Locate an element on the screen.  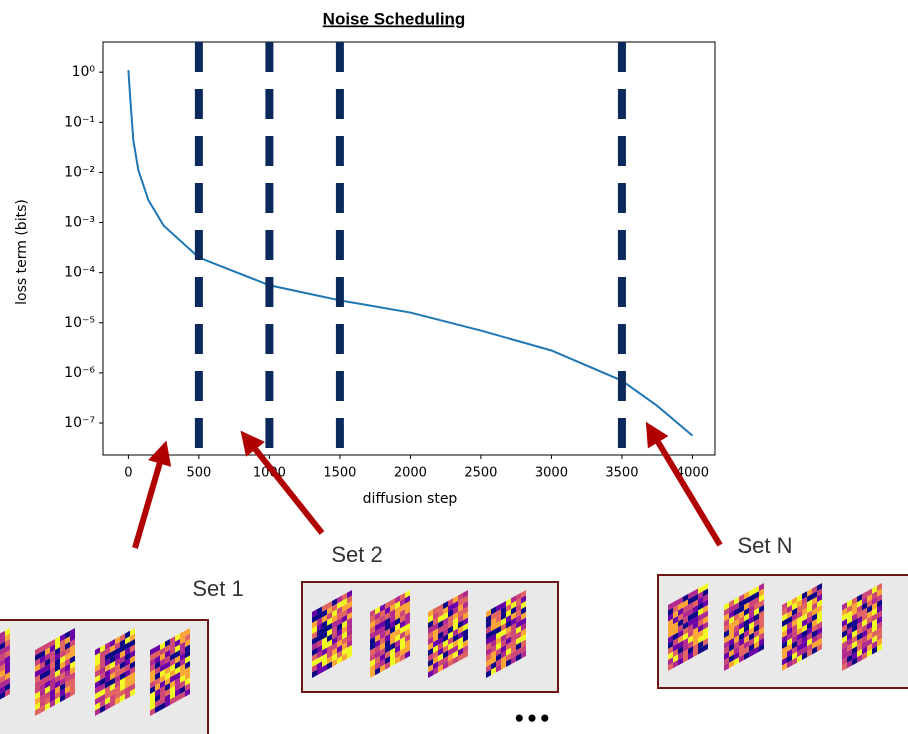
x-tick-label: 4000 is located at coordinates (692, 473).